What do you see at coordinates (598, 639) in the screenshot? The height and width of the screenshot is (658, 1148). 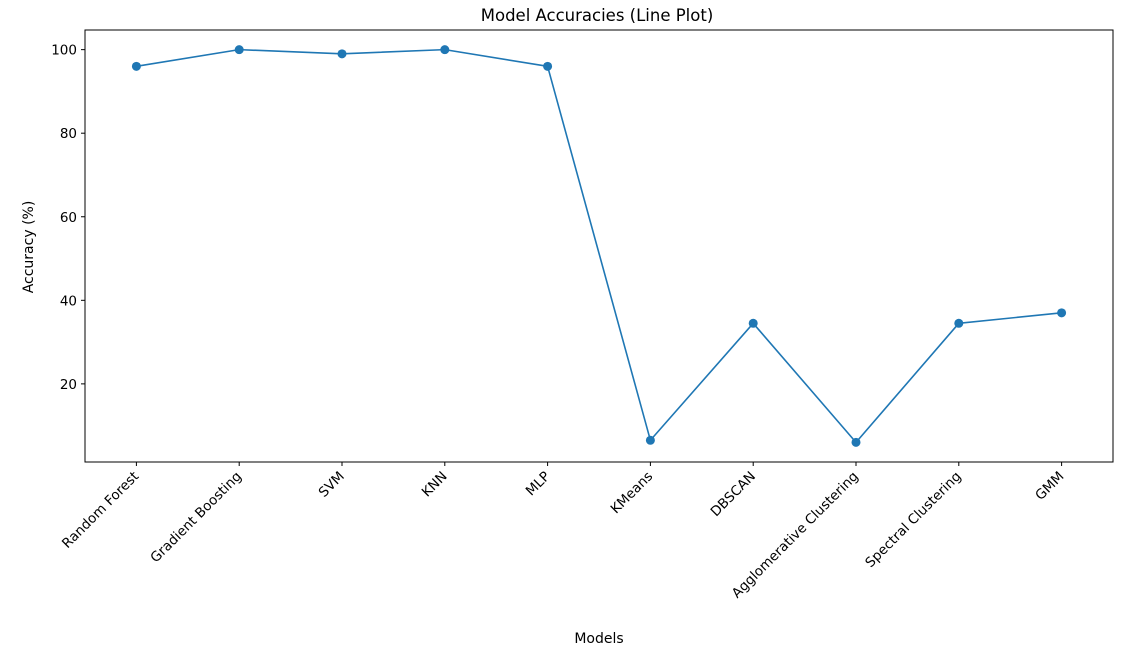 I see `x-axis-label: Models` at bounding box center [598, 639].